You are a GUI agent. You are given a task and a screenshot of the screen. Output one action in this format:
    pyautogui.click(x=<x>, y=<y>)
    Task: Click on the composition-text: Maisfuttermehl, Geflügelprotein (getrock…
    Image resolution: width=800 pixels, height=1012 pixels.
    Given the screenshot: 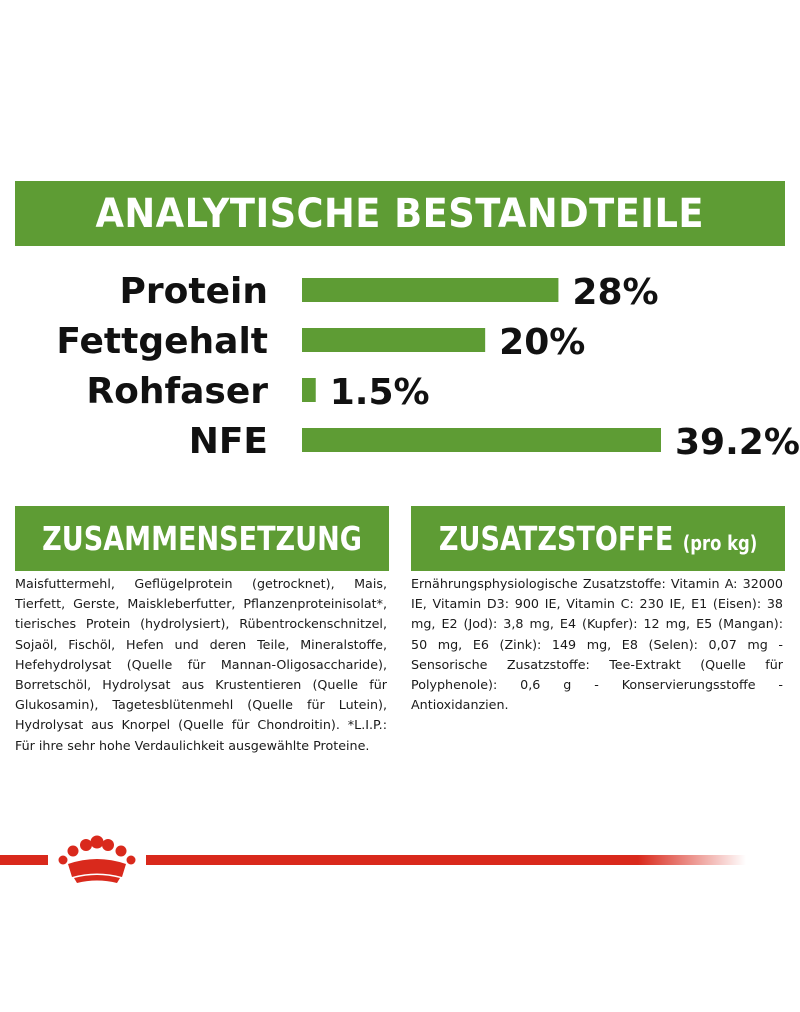 What is the action you would take?
    pyautogui.click(x=201, y=664)
    